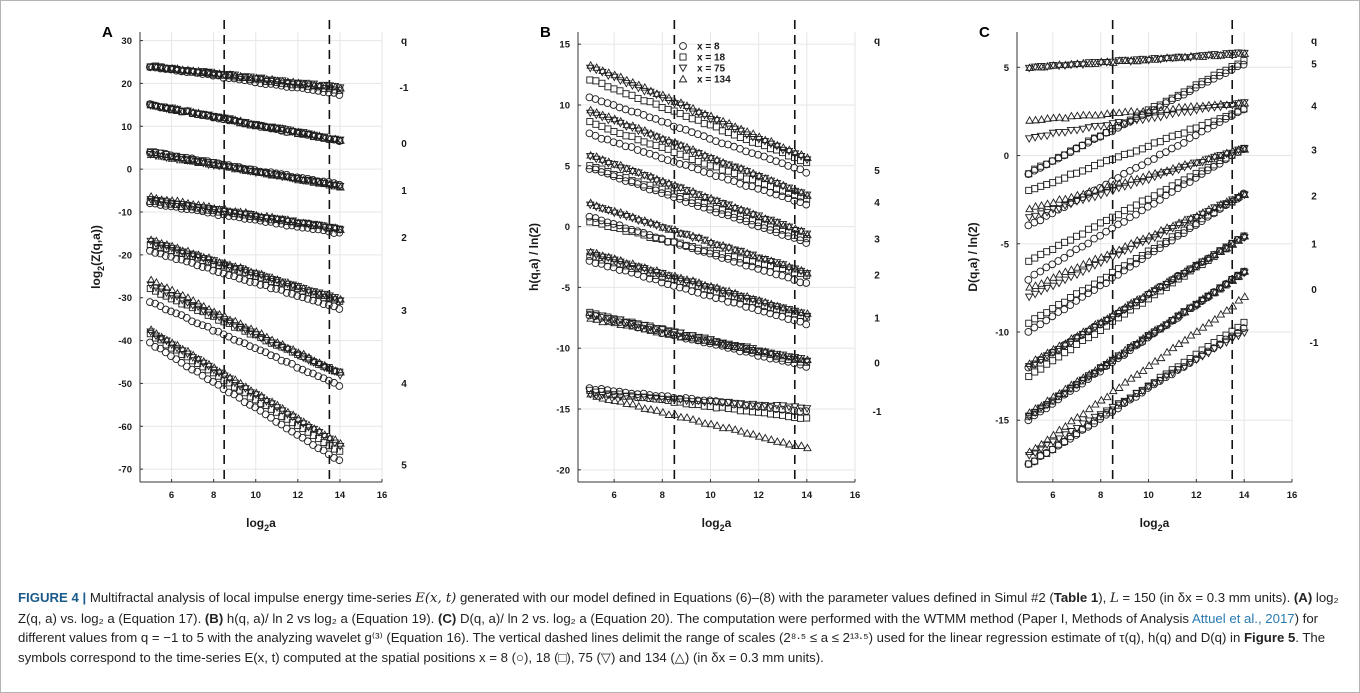 The image size is (1360, 693). I want to click on point-triangle-down-q4, so click(1125, 123).